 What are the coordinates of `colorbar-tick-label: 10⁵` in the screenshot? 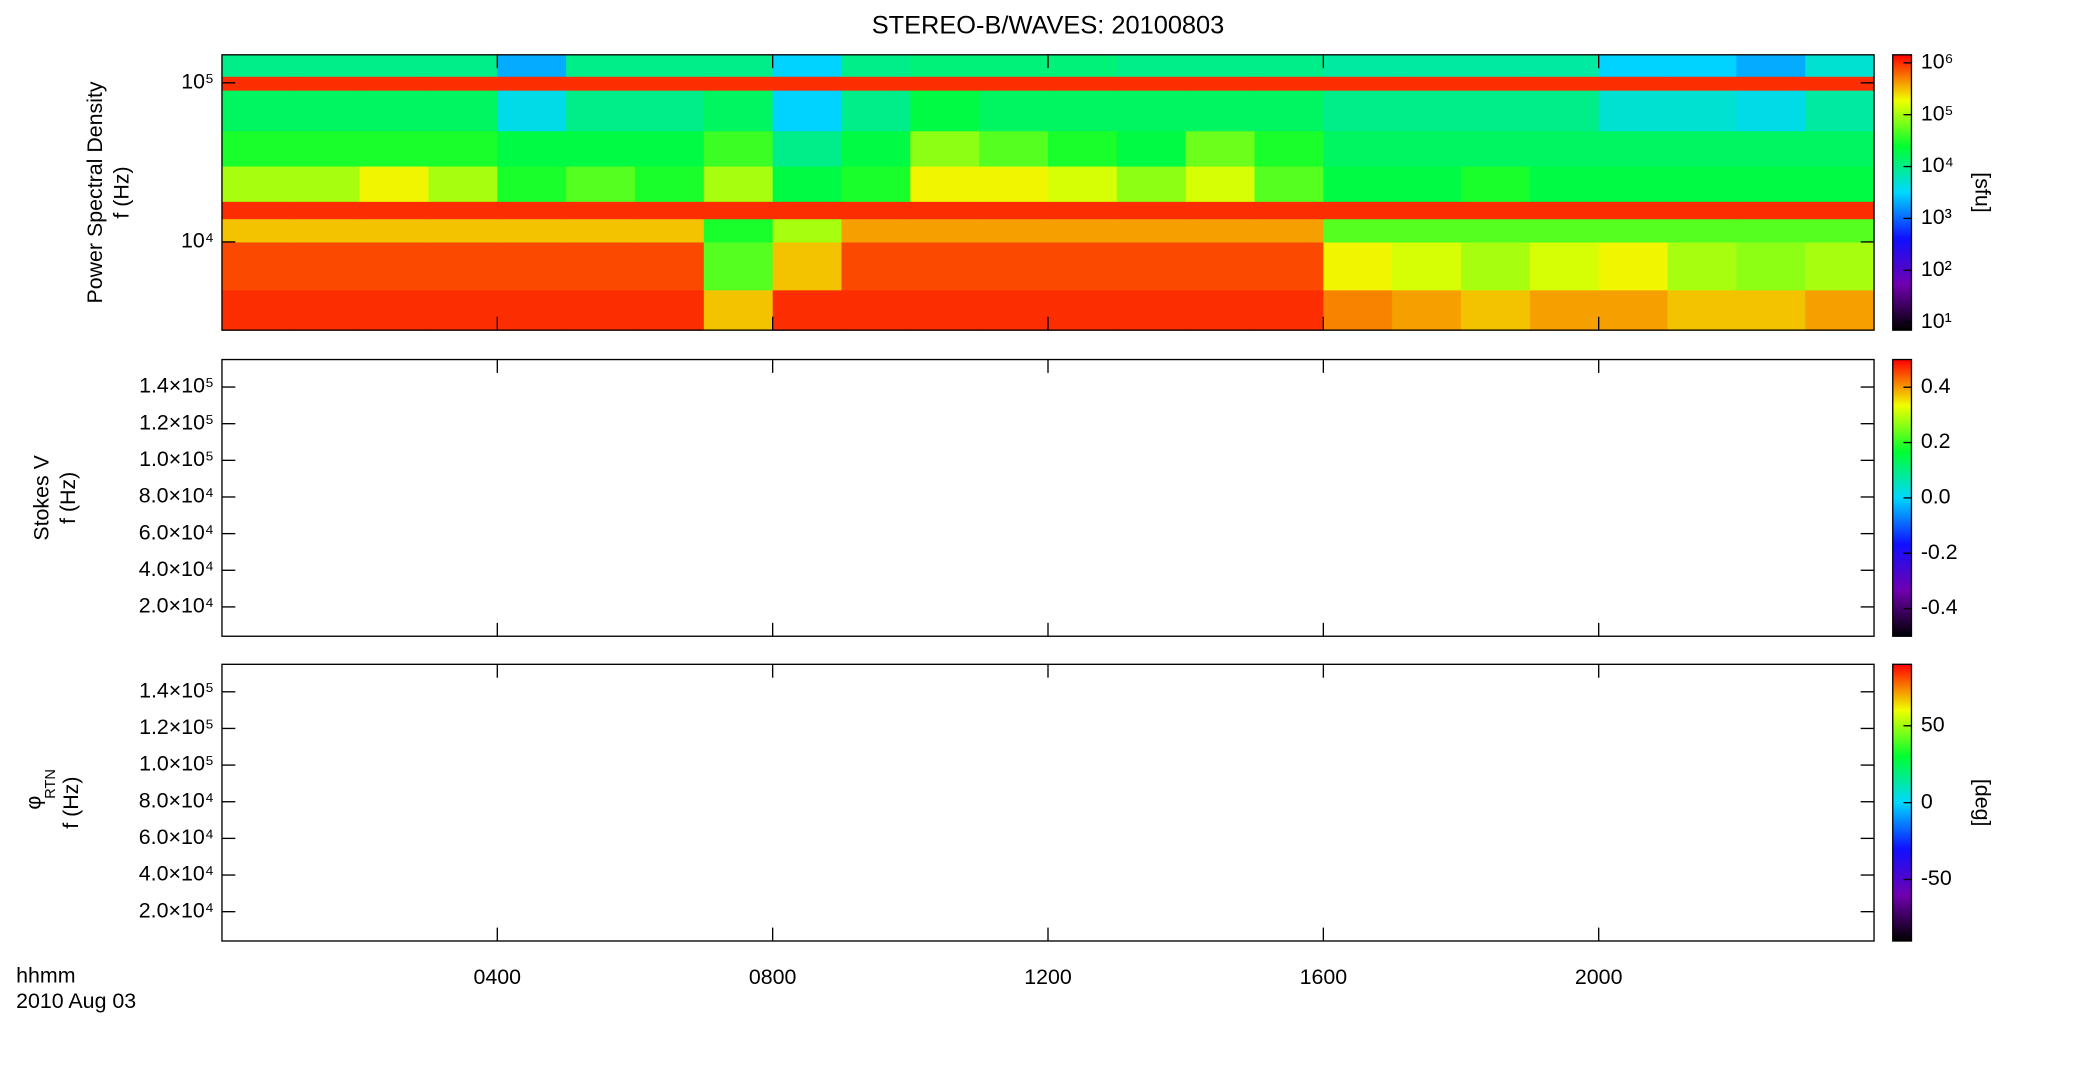 It's located at (1937, 113).